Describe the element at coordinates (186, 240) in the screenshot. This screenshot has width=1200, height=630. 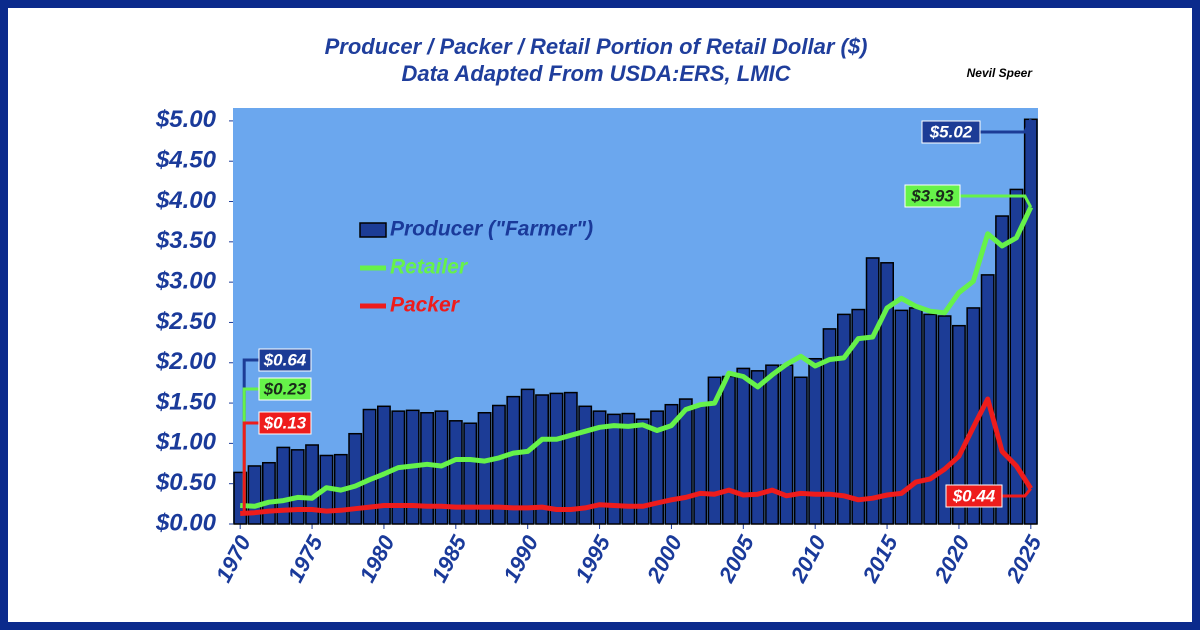
I see `y-tick-label: $3.50` at that location.